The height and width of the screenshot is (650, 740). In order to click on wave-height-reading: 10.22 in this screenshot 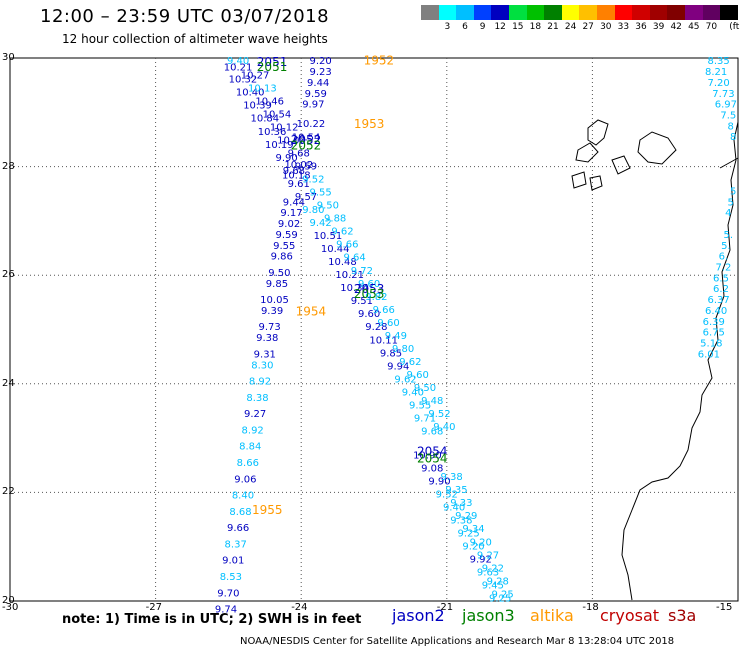, I will do `click(311, 124)`.